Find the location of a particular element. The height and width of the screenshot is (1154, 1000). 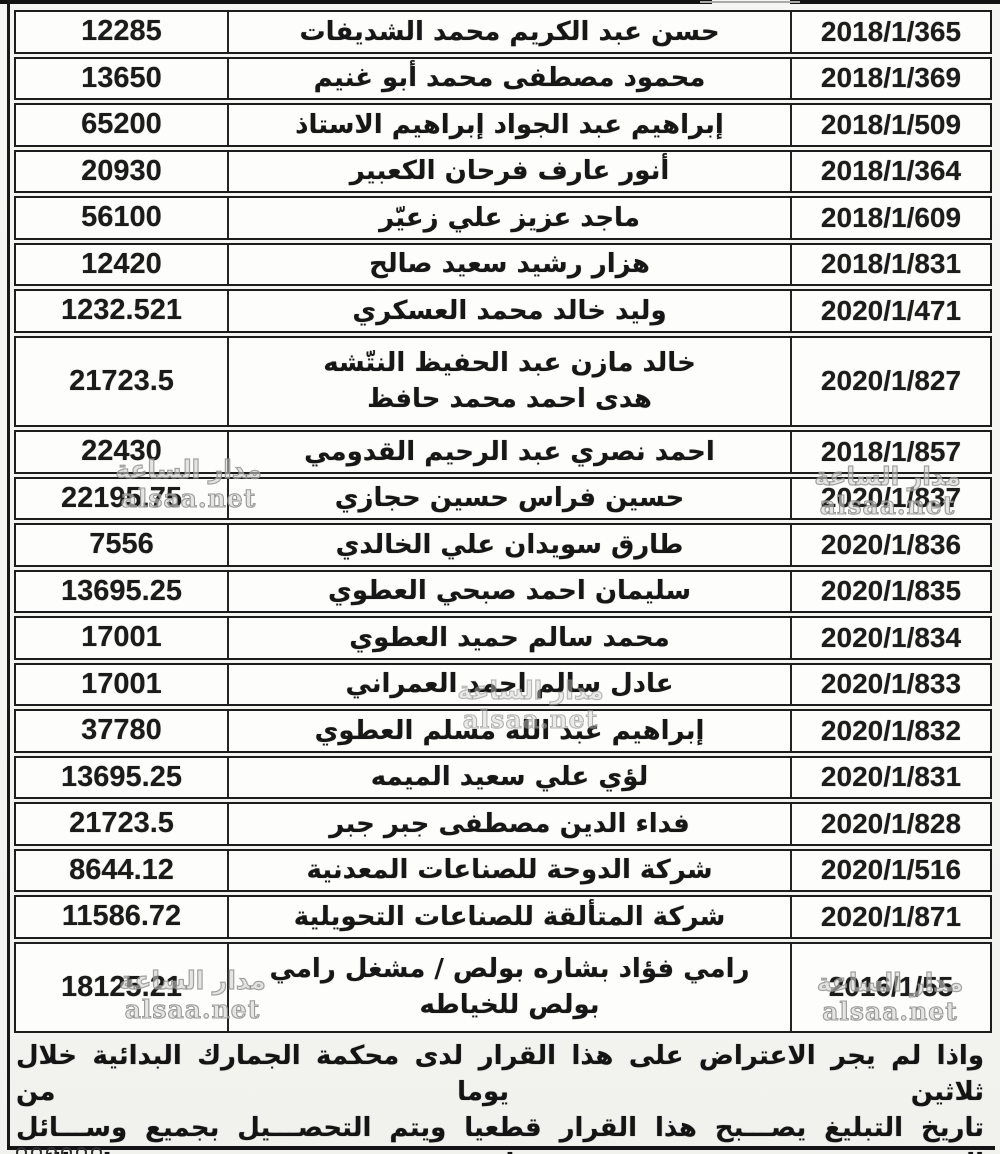

table-row: 2020/1/833 عادل سالم احمد العمراني 17001 is located at coordinates (503, 684).